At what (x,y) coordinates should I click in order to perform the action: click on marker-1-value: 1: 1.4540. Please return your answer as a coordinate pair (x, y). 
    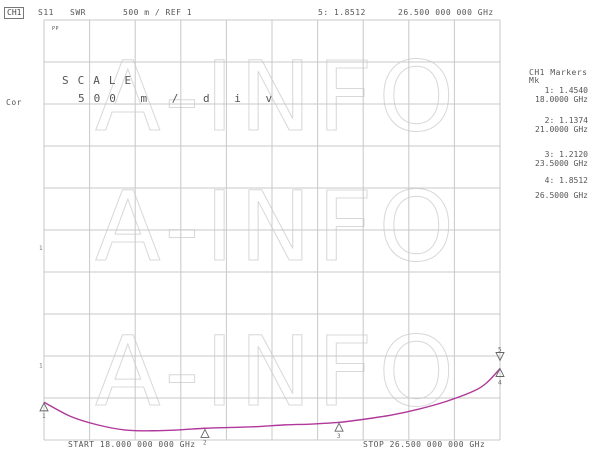
    Looking at the image, I should click on (566, 90).